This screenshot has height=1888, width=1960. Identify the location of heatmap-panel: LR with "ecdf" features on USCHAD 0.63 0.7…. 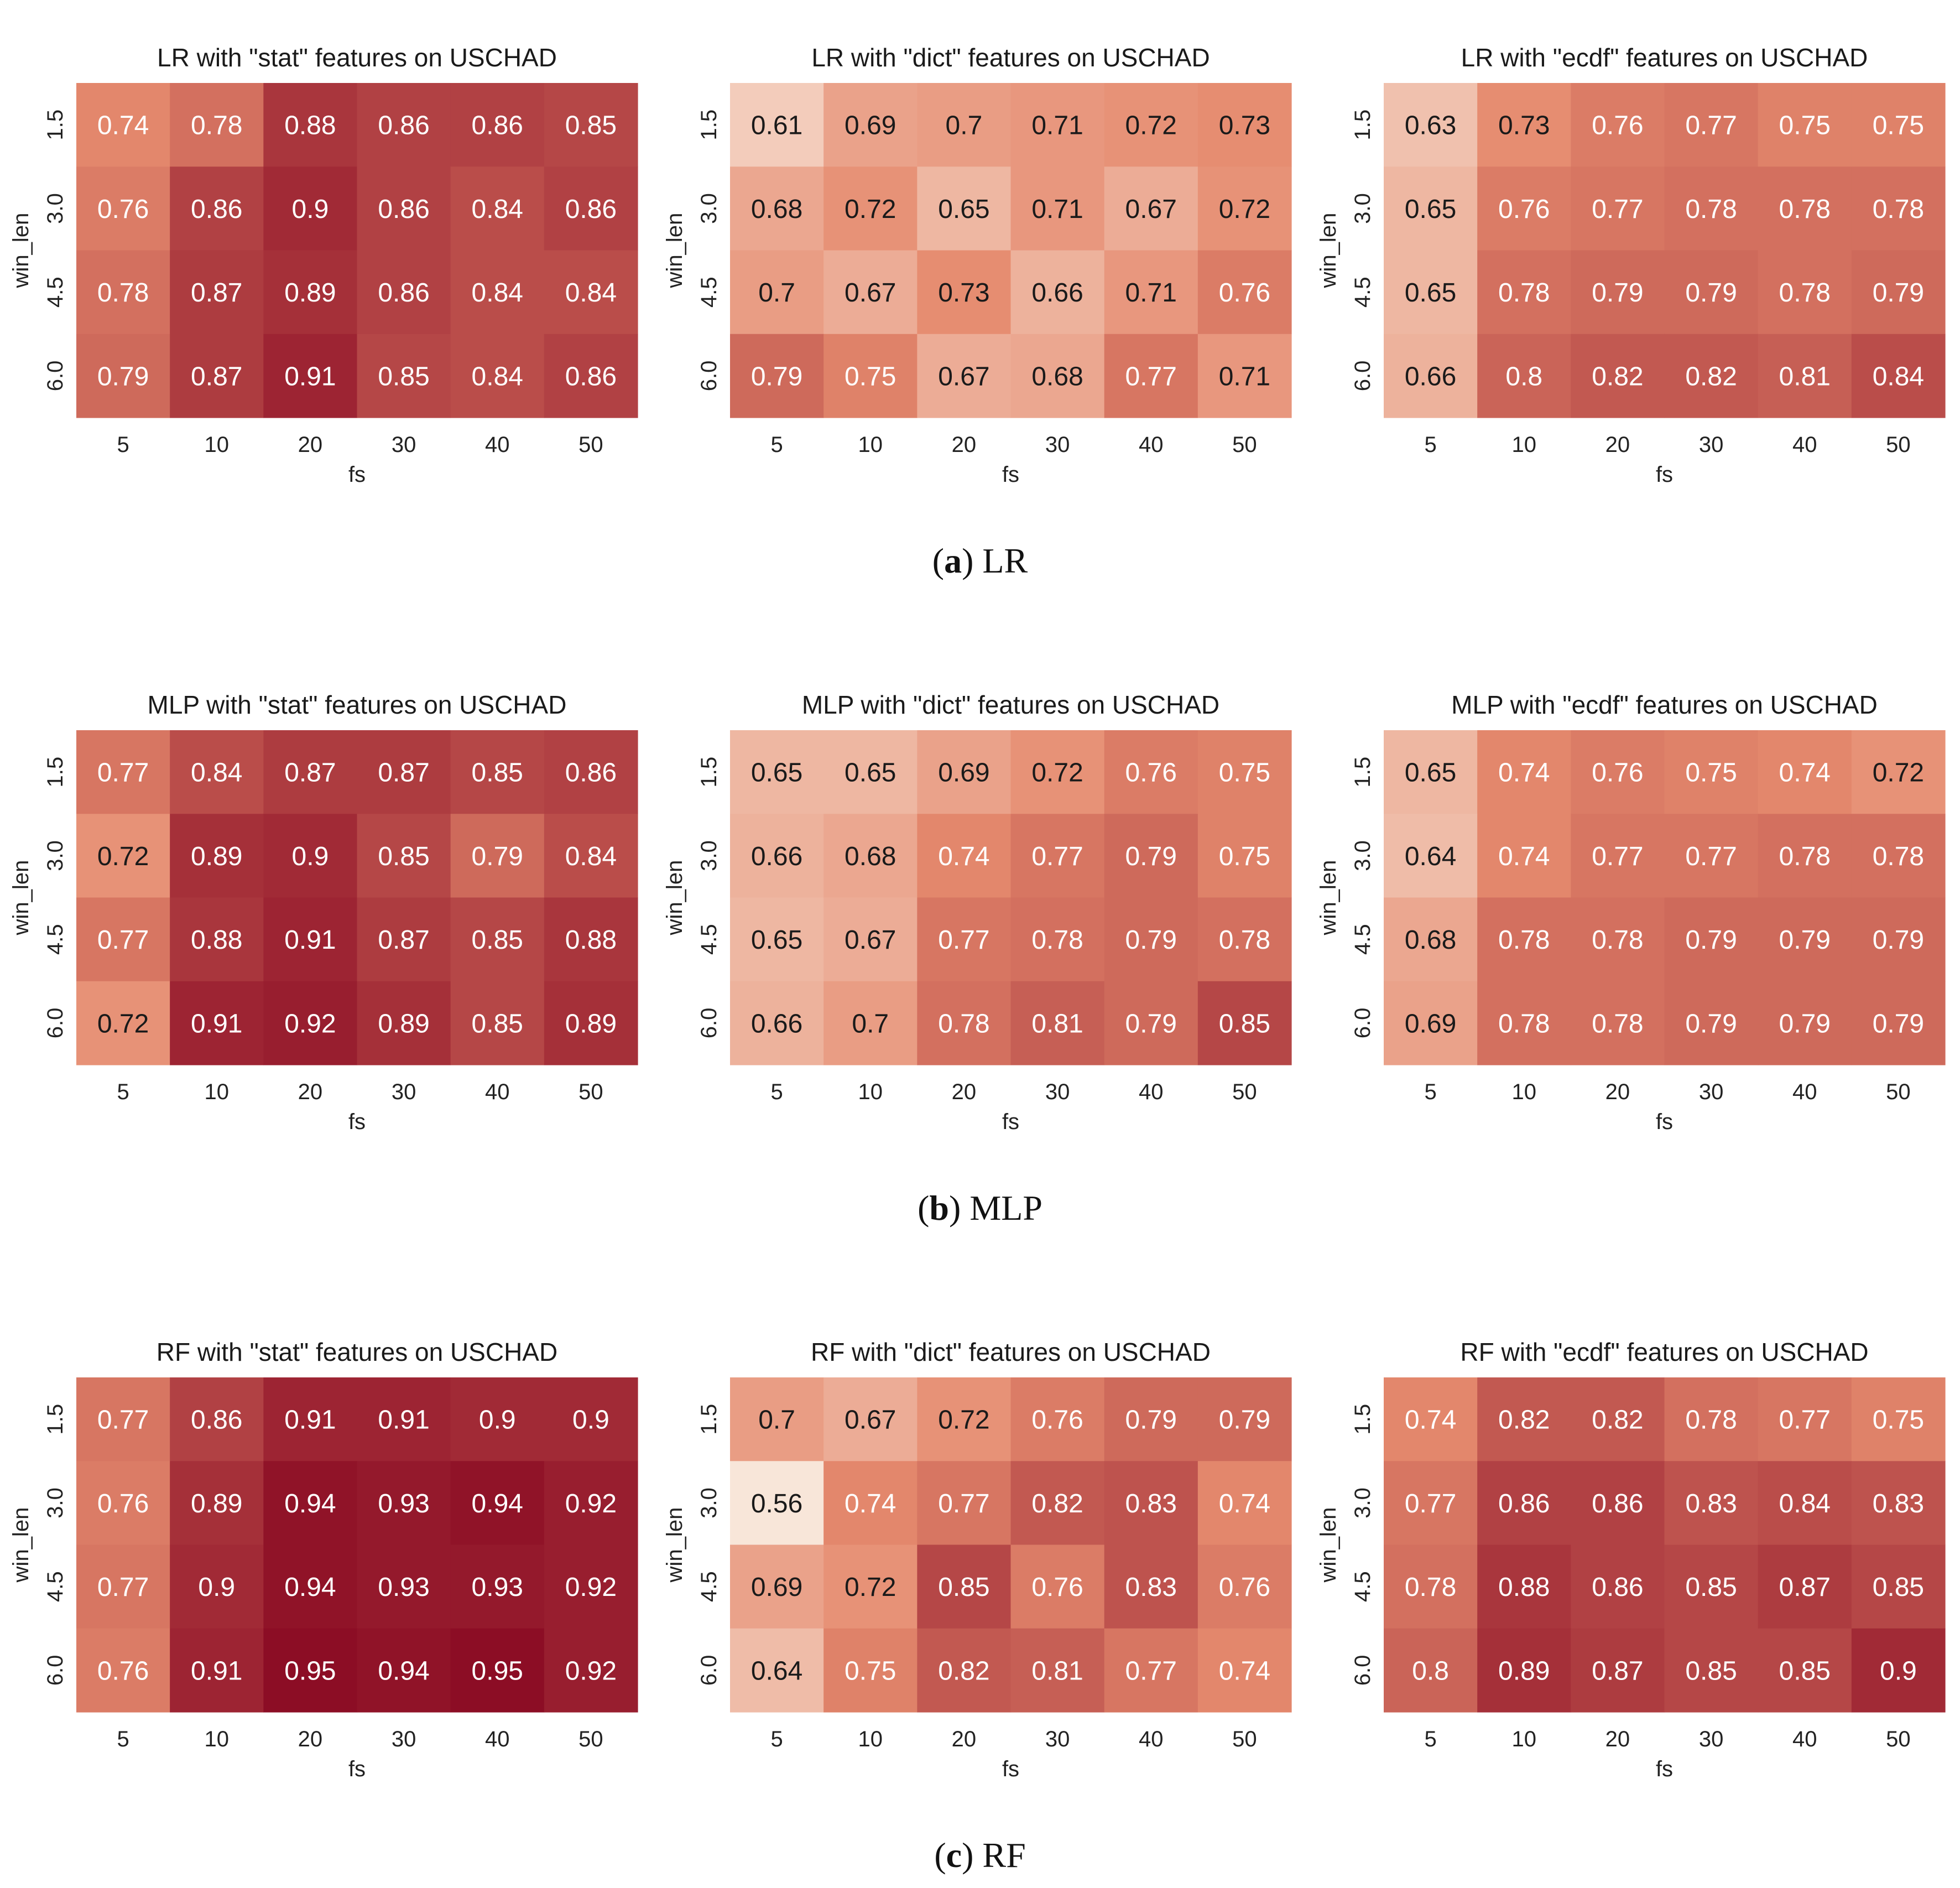
(1631, 265).